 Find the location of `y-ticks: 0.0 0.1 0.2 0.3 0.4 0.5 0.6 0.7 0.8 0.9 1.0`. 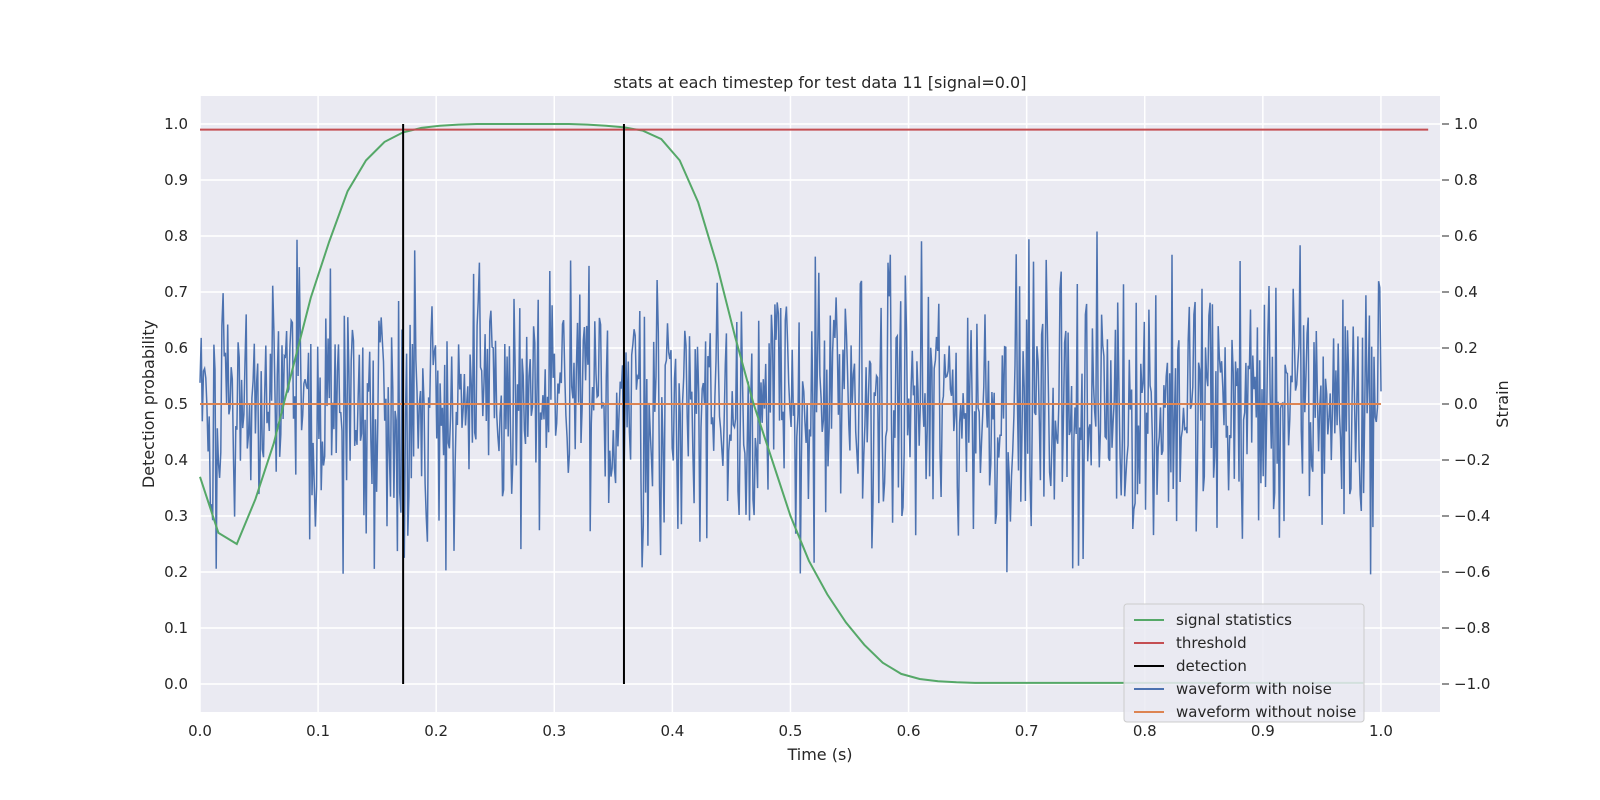

y-ticks: 0.0 0.1 0.2 0.3 0.4 0.5 0.6 0.7 0.8 0.9 1.0 is located at coordinates (176, 404).